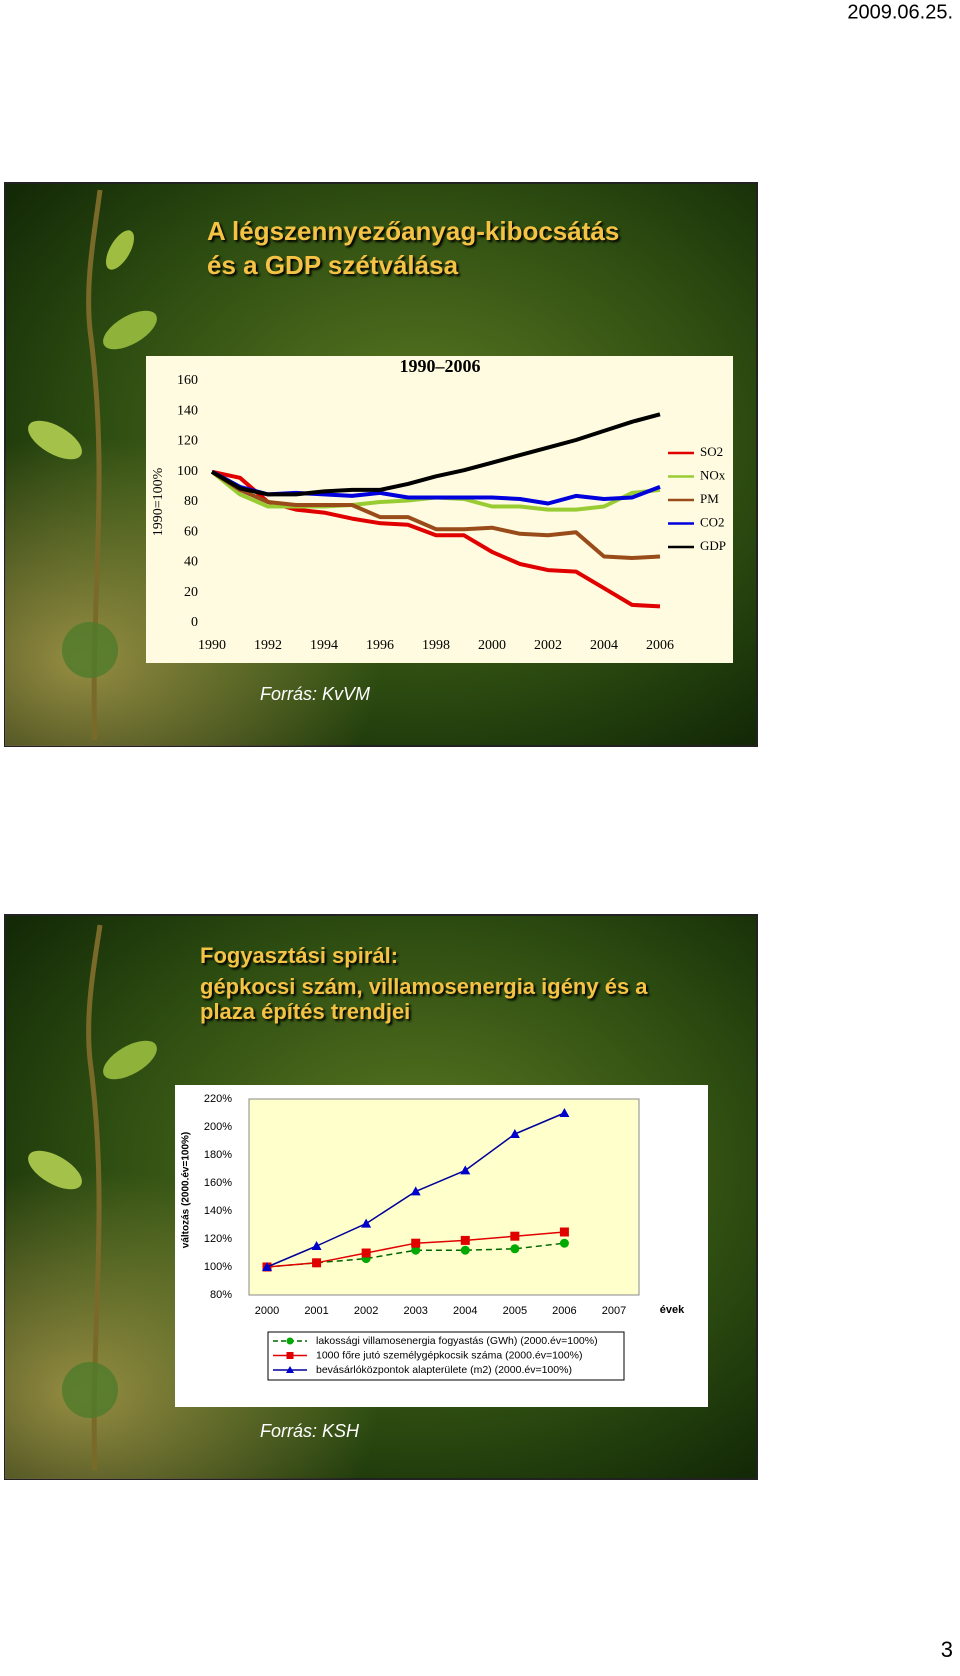 This screenshot has height=1676, width=960. I want to click on slide-title: plaza építés trendjei, so click(305, 1011).